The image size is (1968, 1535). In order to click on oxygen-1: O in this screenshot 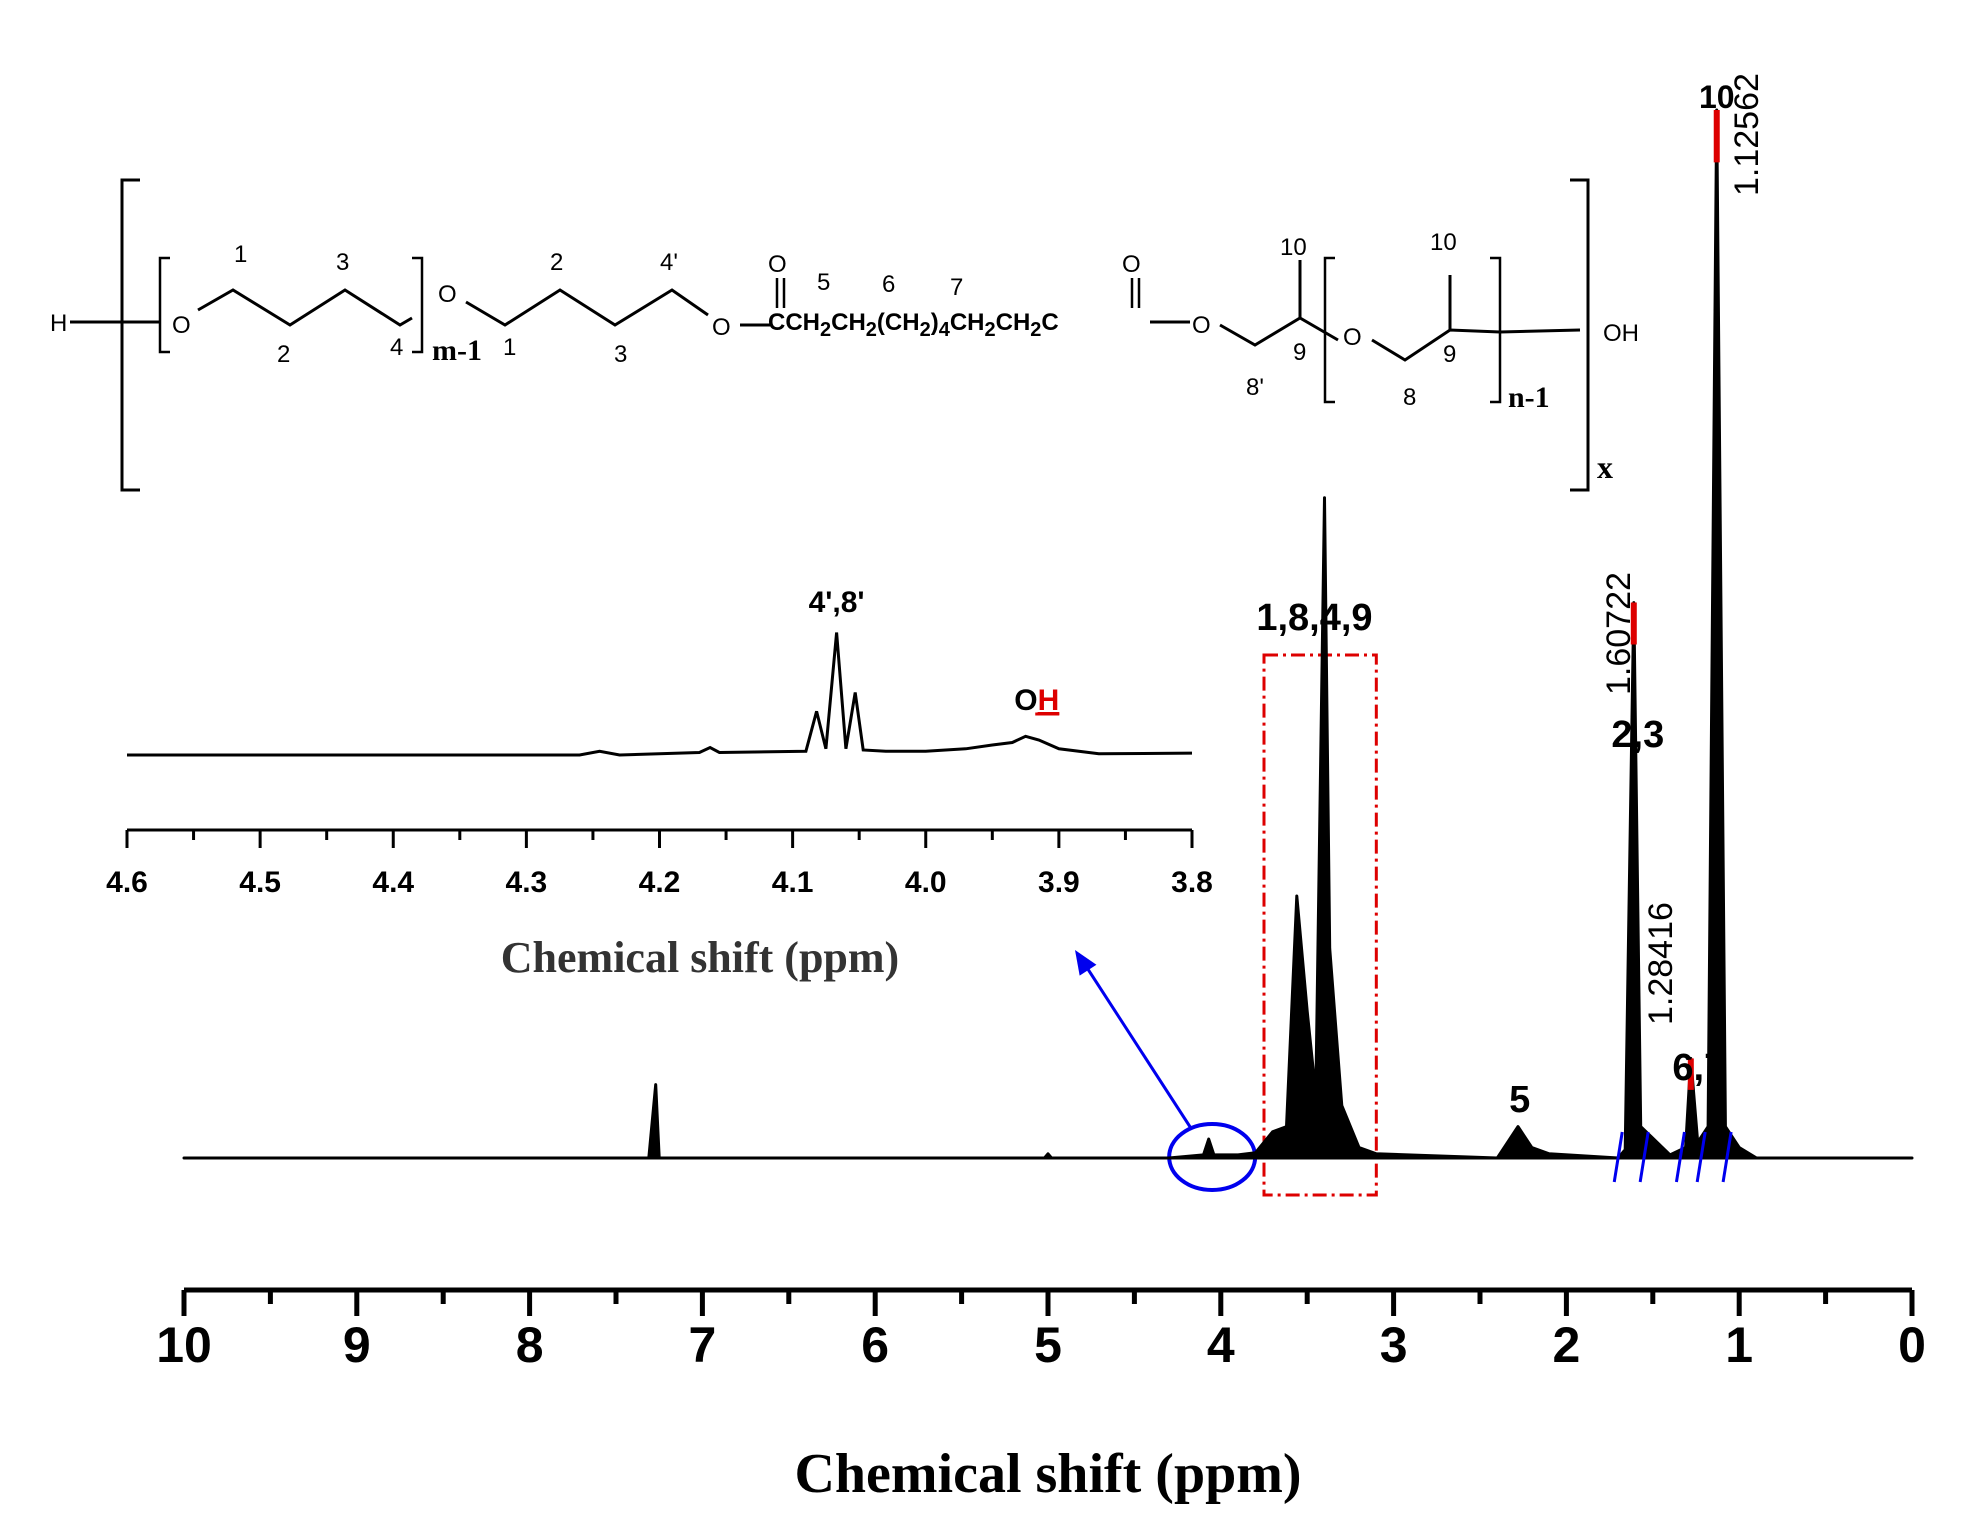, I will do `click(181, 325)`.